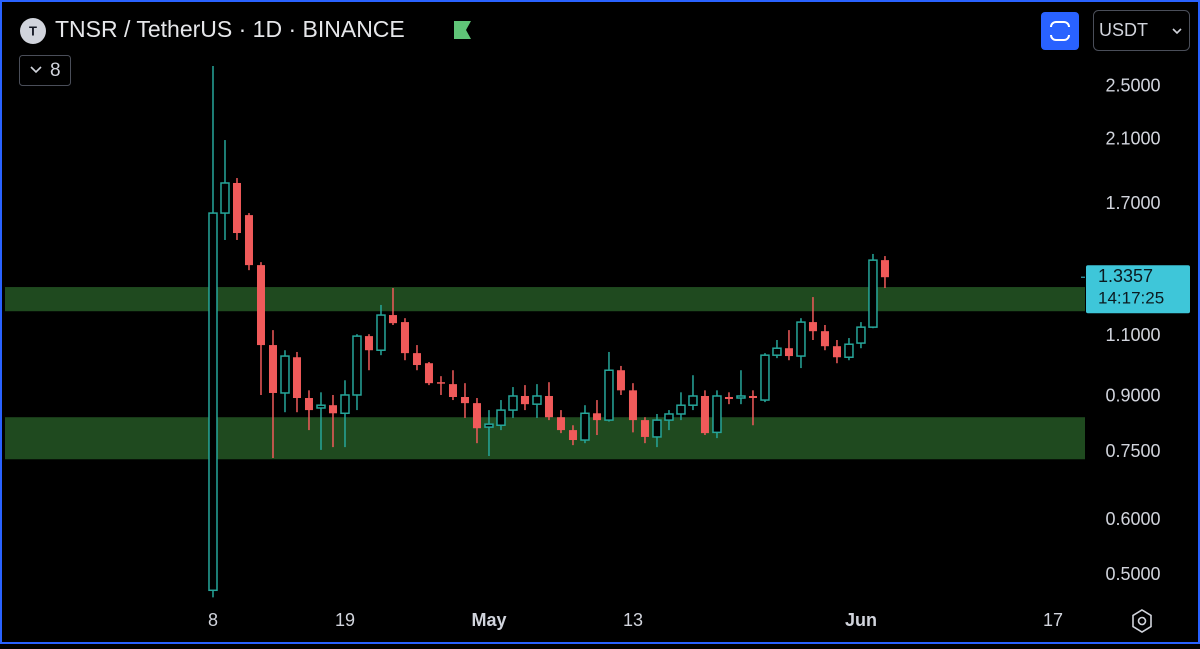 The height and width of the screenshot is (649, 1200). I want to click on settings-button, so click(1142, 621).